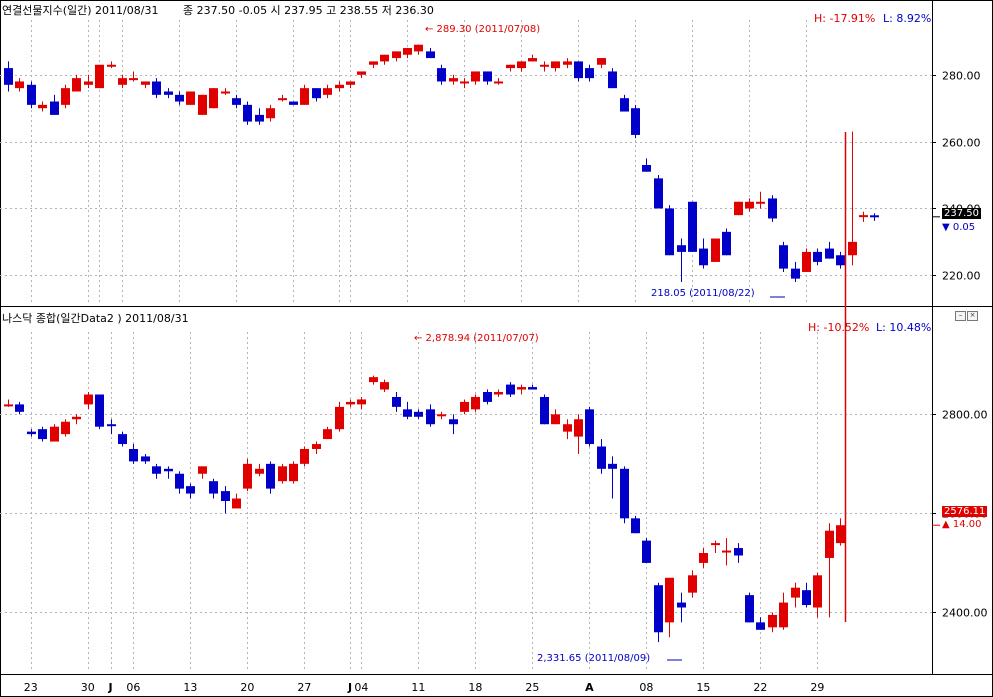 This screenshot has height=697, width=993. I want to click on panel2-title: 나스닥 종합(일간Data2 ) 2011/08/31, so click(95, 318).